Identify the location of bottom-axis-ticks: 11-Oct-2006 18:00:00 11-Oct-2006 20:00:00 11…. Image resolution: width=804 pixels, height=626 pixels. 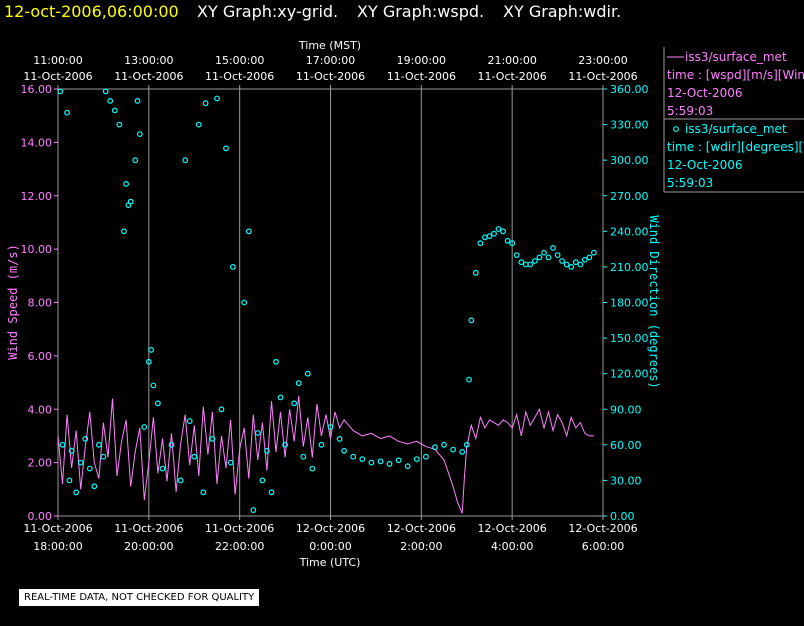
(330, 534).